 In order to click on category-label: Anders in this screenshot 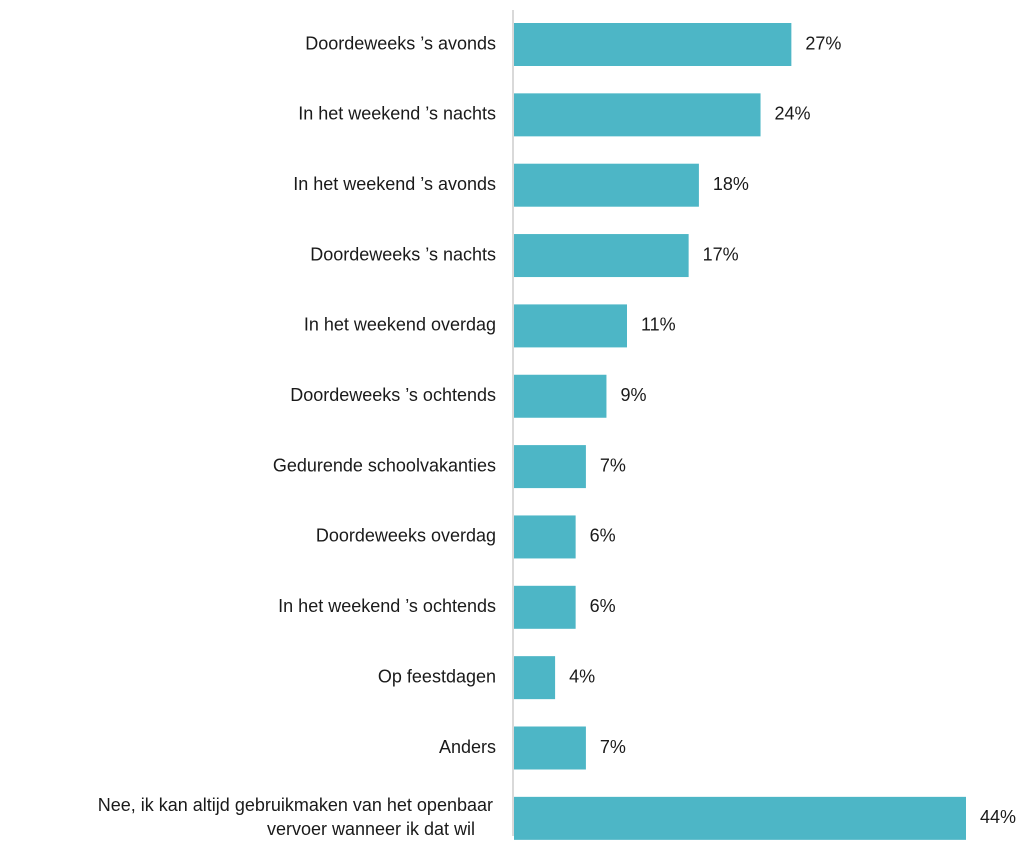, I will do `click(467, 747)`.